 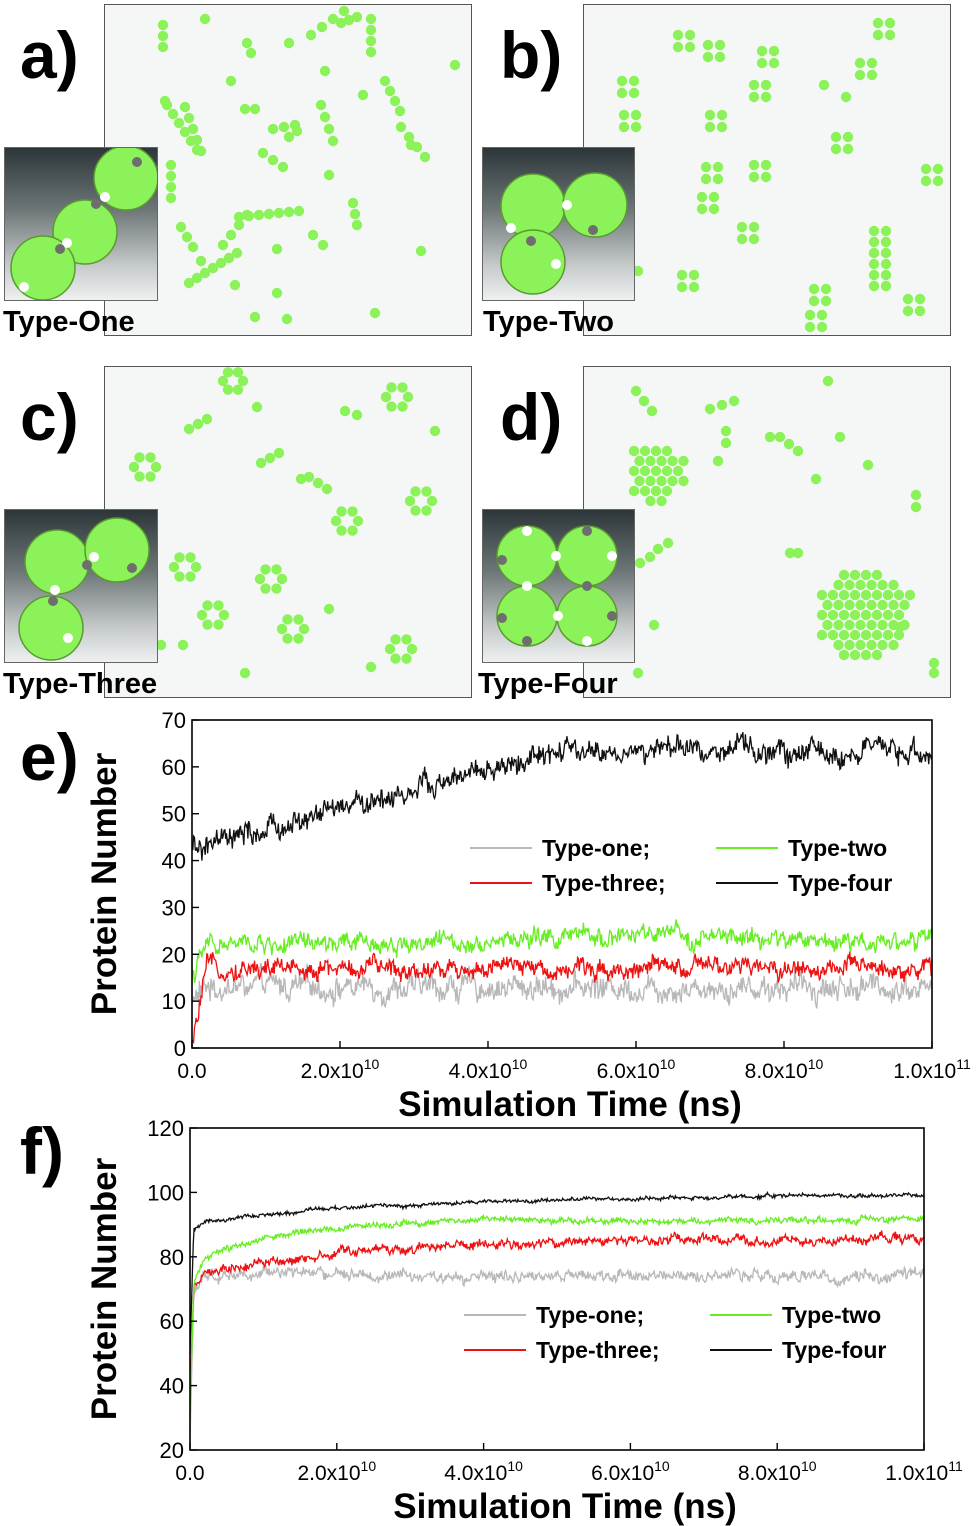 What do you see at coordinates (488, 1069) in the screenshot?
I see `x-tick-label: 4.0x10¹⁰` at bounding box center [488, 1069].